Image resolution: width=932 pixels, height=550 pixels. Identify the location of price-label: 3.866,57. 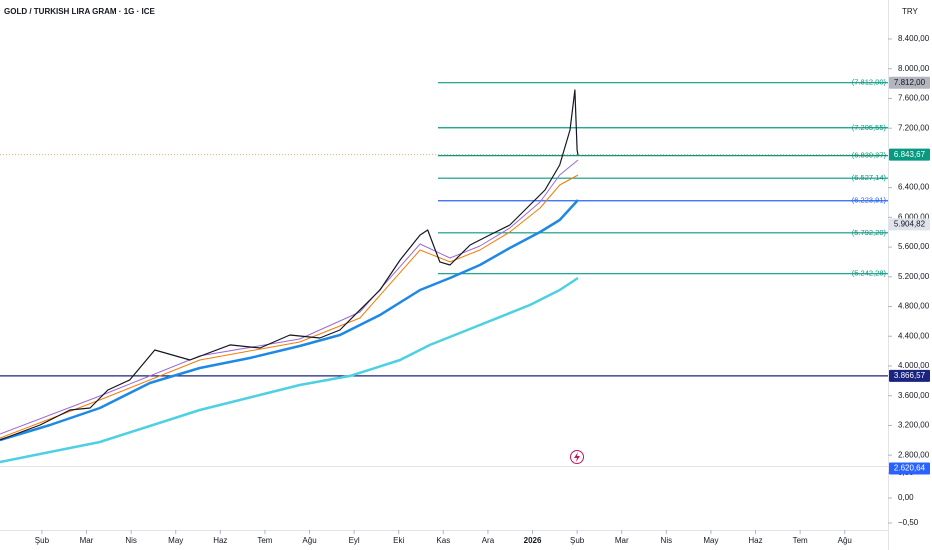
(910, 375).